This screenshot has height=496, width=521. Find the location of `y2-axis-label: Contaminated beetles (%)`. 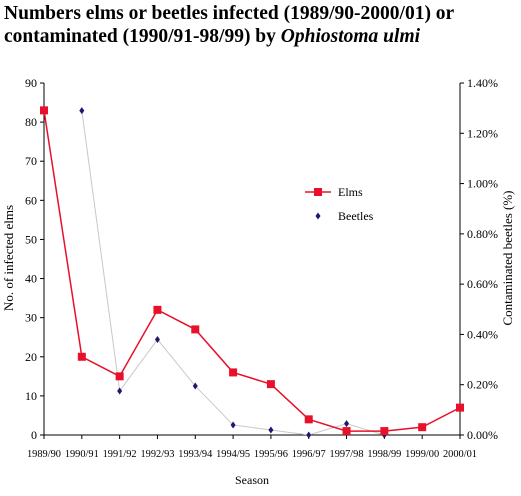

y2-axis-label: Contaminated beetles (%) is located at coordinates (507, 257).